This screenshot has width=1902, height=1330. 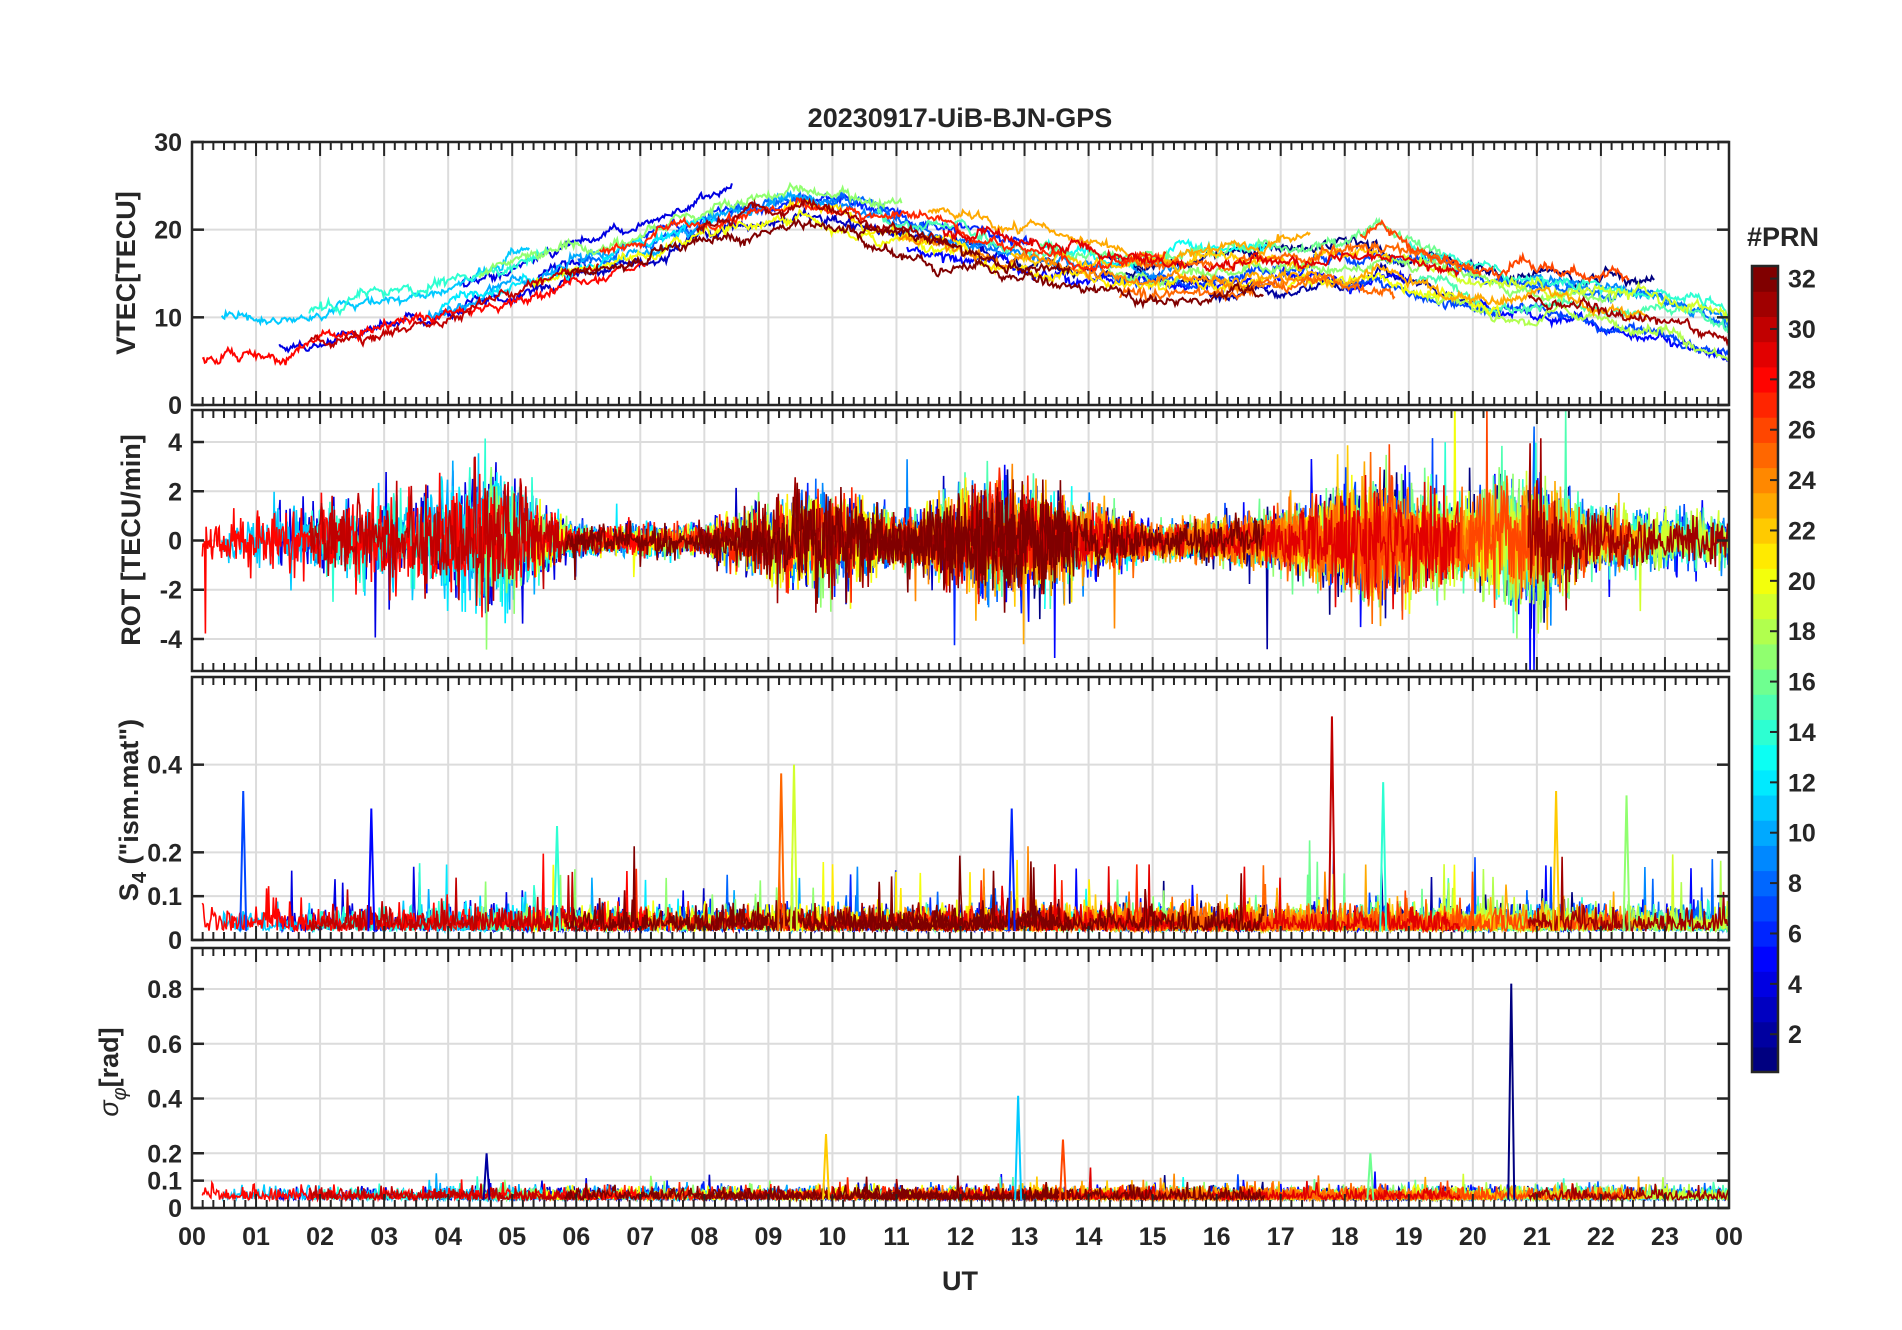 What do you see at coordinates (1665, 1237) in the screenshot?
I see `x-tick-label: 23` at bounding box center [1665, 1237].